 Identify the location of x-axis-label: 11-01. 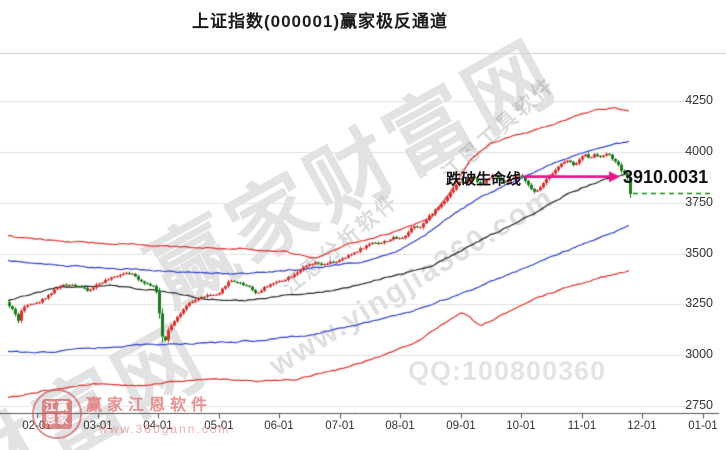
(582, 426).